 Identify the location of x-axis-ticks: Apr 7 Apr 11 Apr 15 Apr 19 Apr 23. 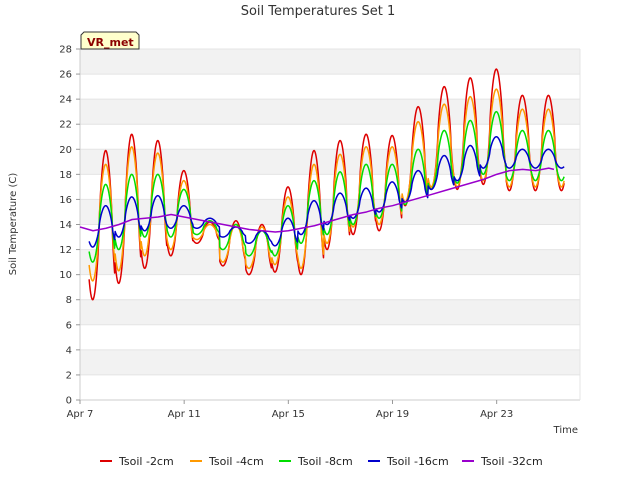
(290, 410).